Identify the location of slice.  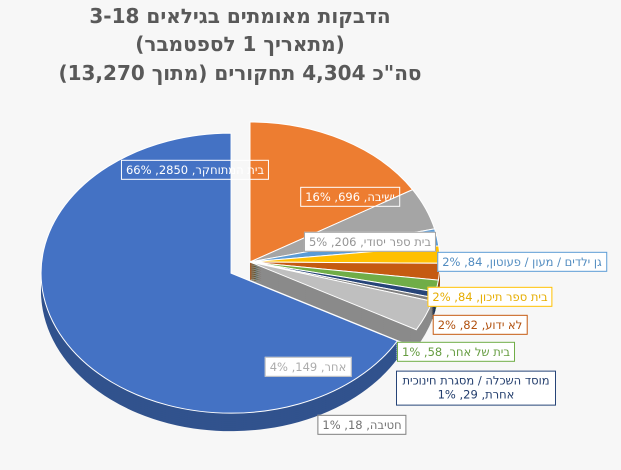
(331, 192).